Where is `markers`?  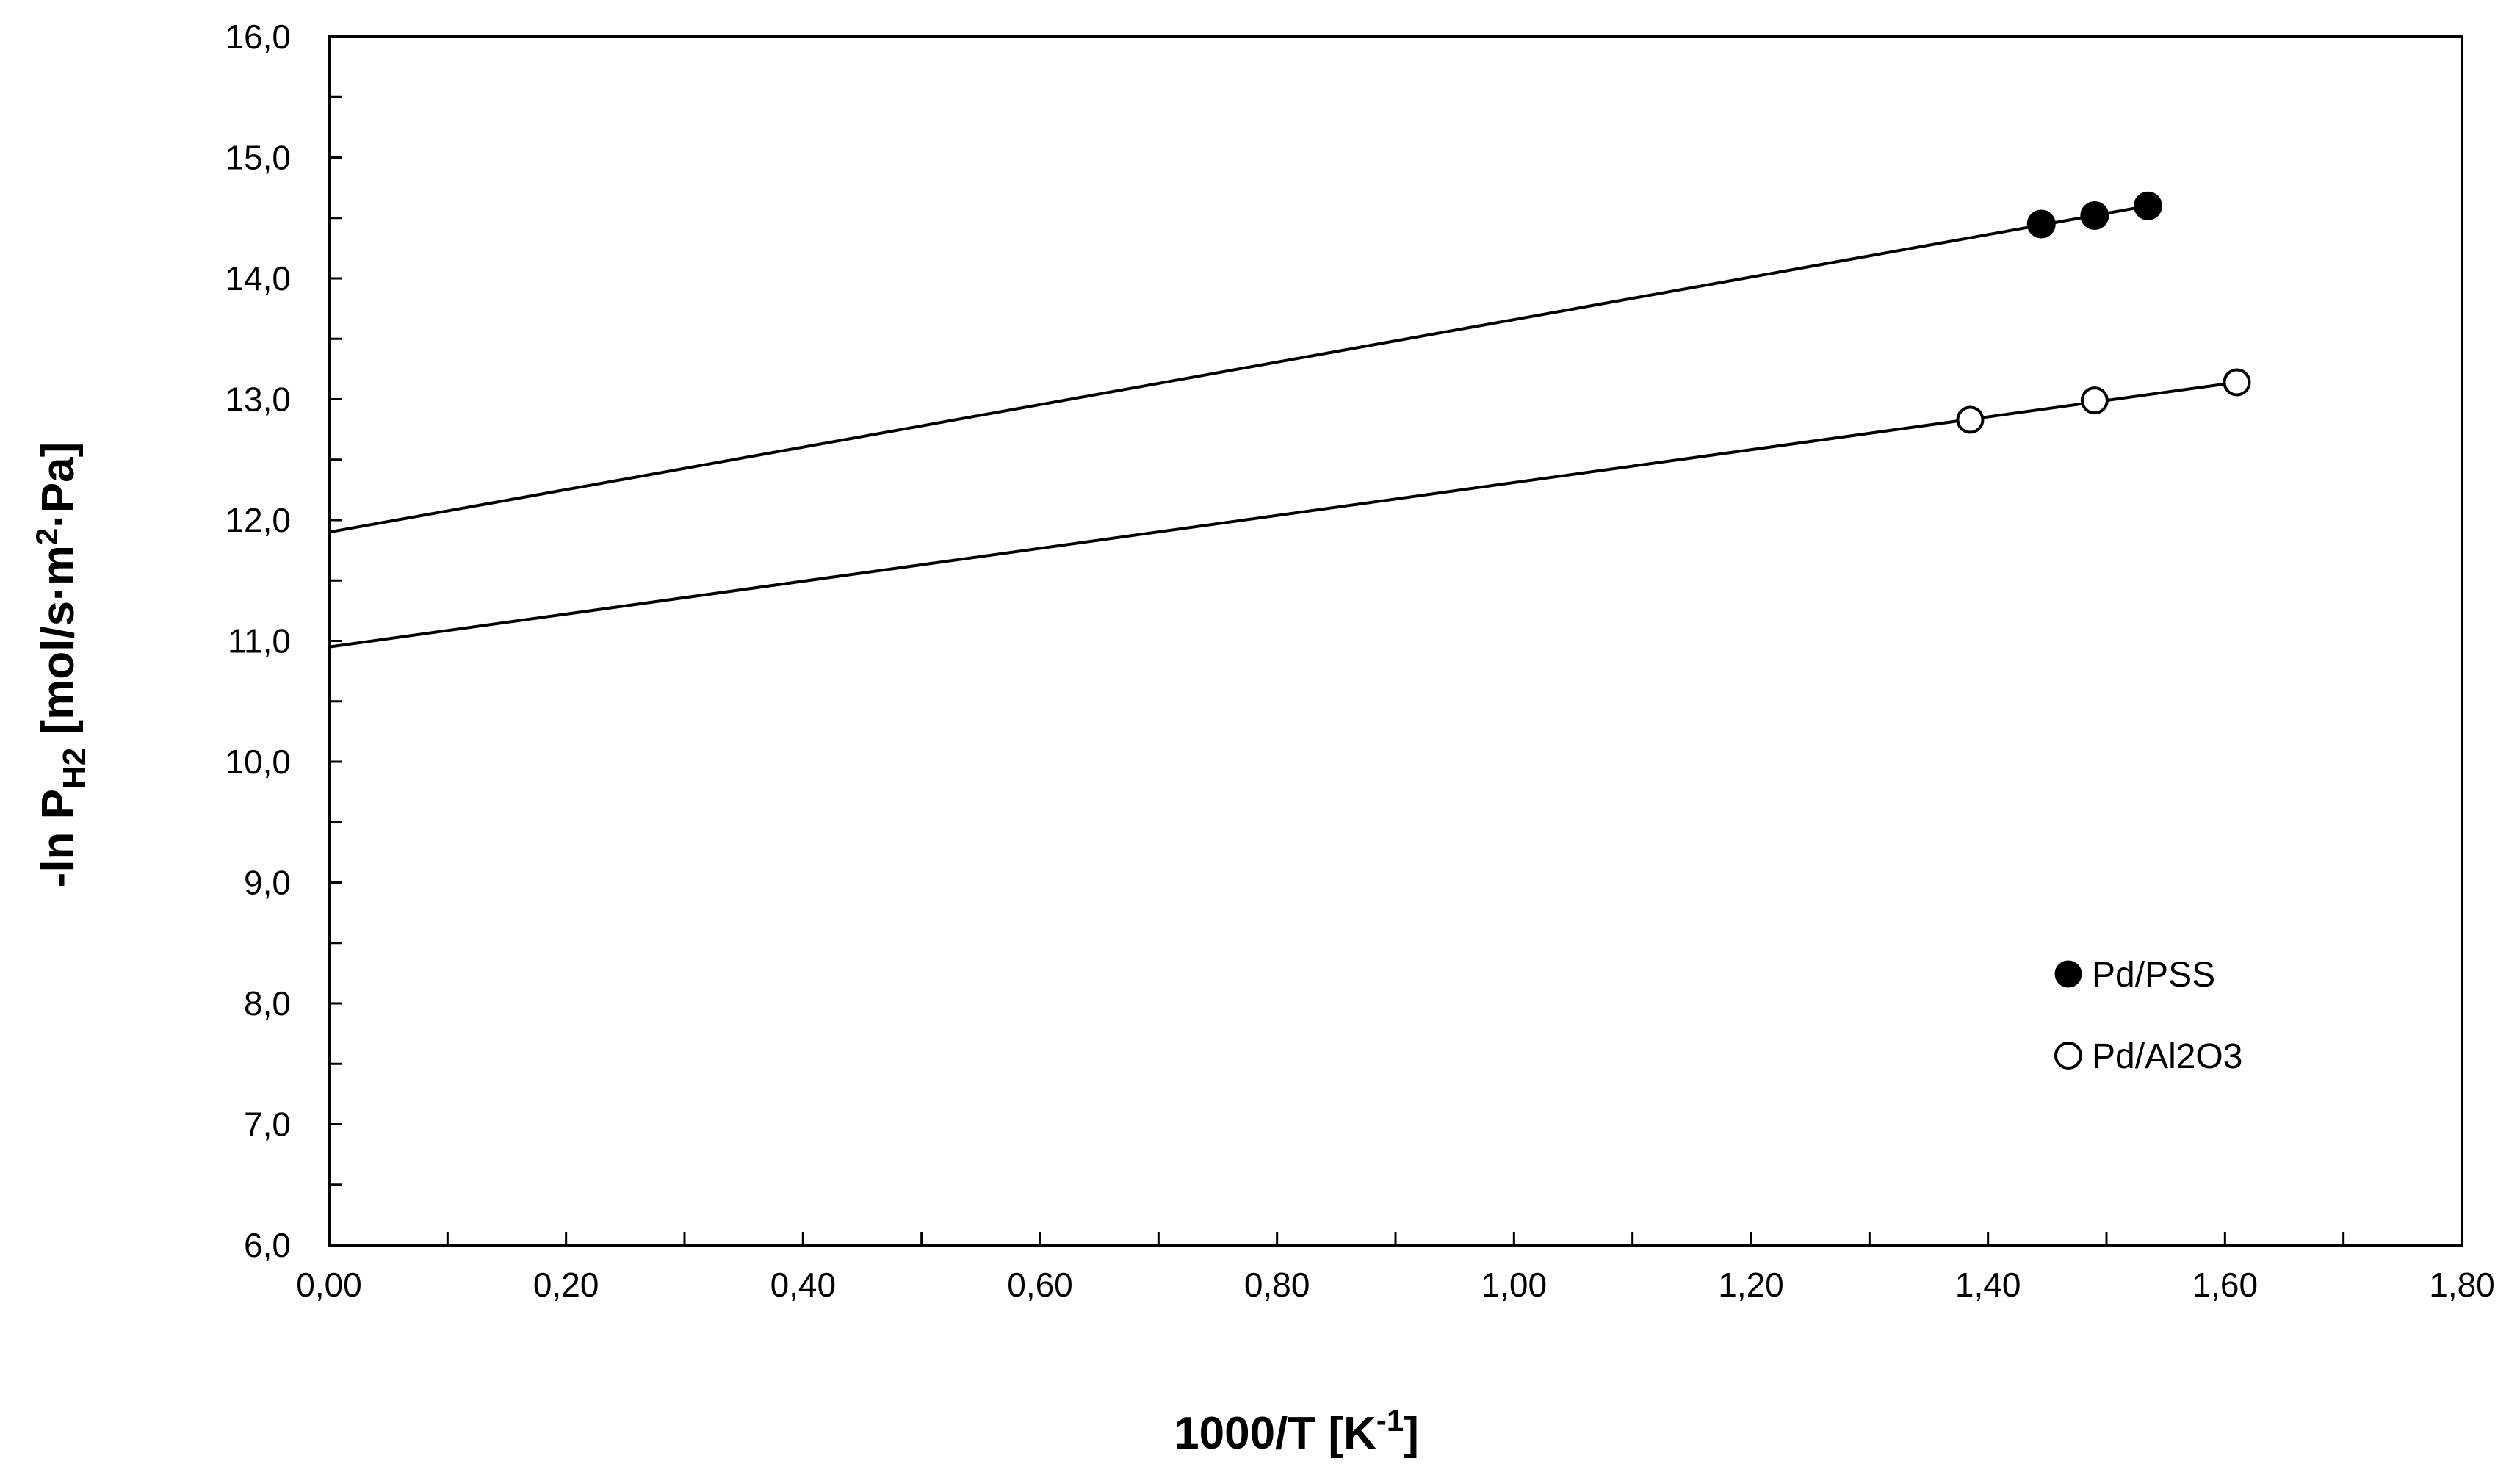 markers is located at coordinates (2103, 313).